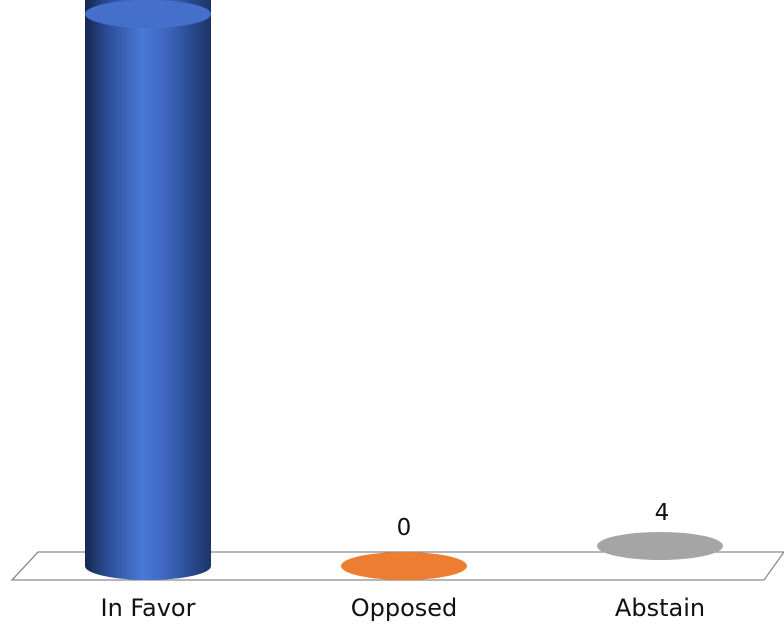 The width and height of the screenshot is (784, 625). What do you see at coordinates (148, 290) in the screenshot?
I see `bar-in-favor` at bounding box center [148, 290].